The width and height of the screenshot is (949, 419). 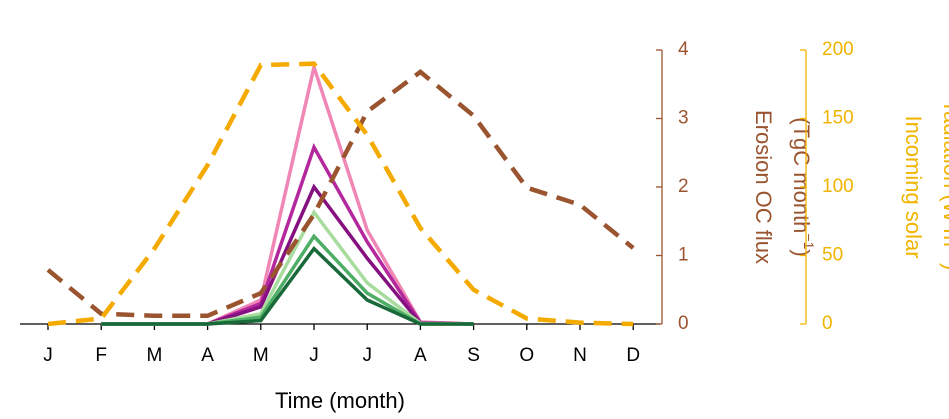 I want to click on y-axis-title-line: Incoming solar, so click(x=913, y=186).